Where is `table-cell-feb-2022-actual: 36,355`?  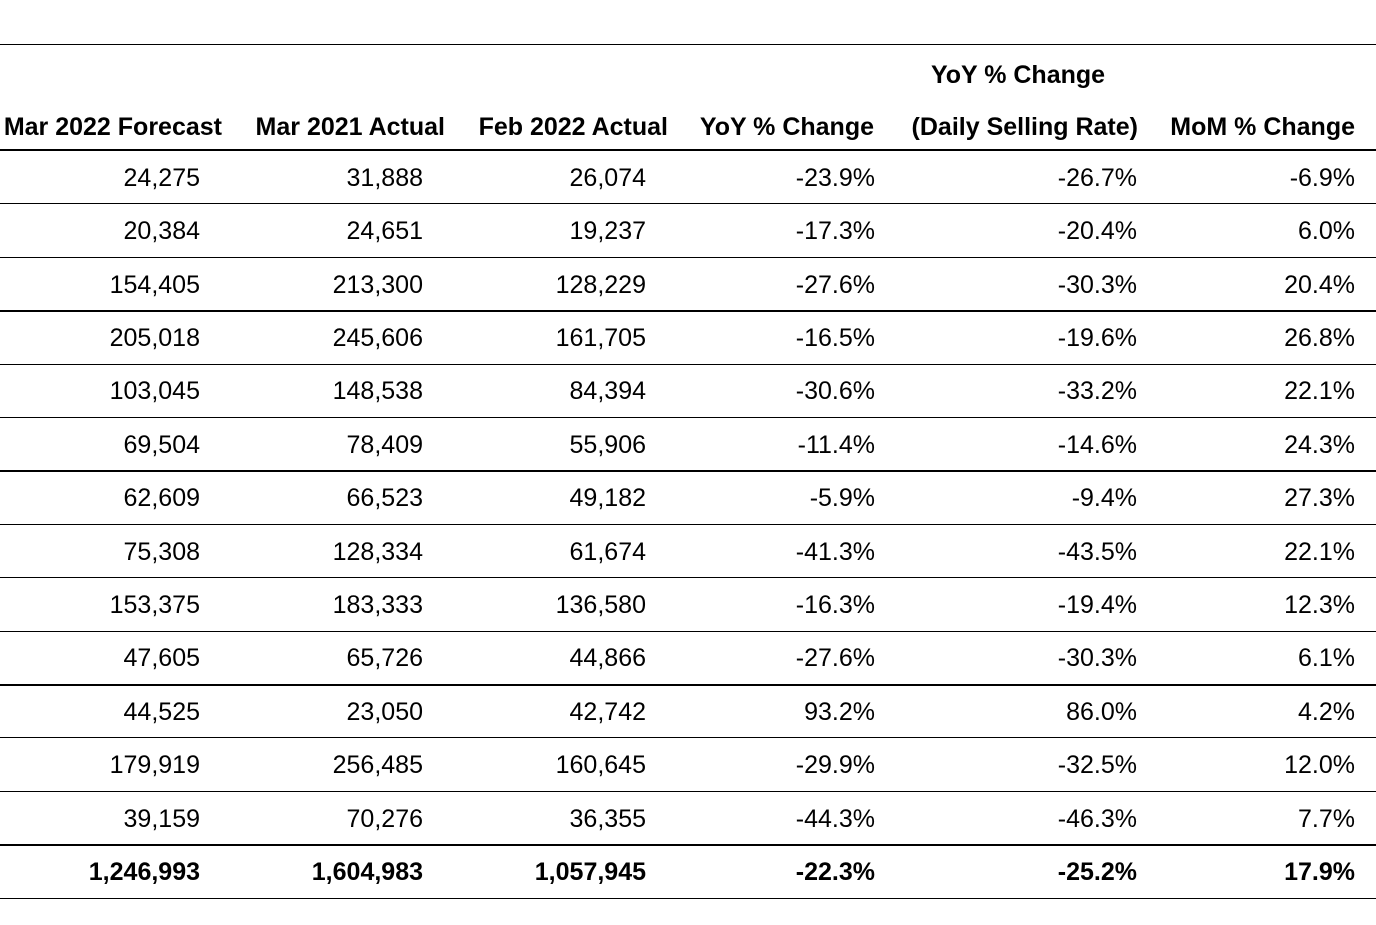
table-cell-feb-2022-actual: 36,355 is located at coordinates (607, 819).